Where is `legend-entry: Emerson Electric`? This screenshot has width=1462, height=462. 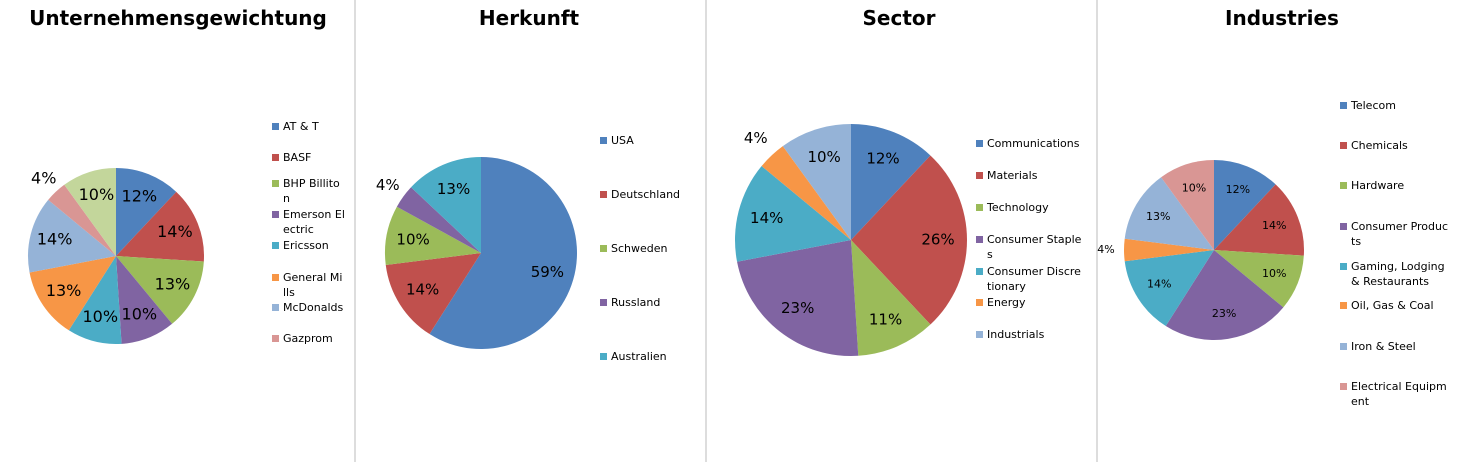 legend-entry: Emerson Electric is located at coordinates (308, 222).